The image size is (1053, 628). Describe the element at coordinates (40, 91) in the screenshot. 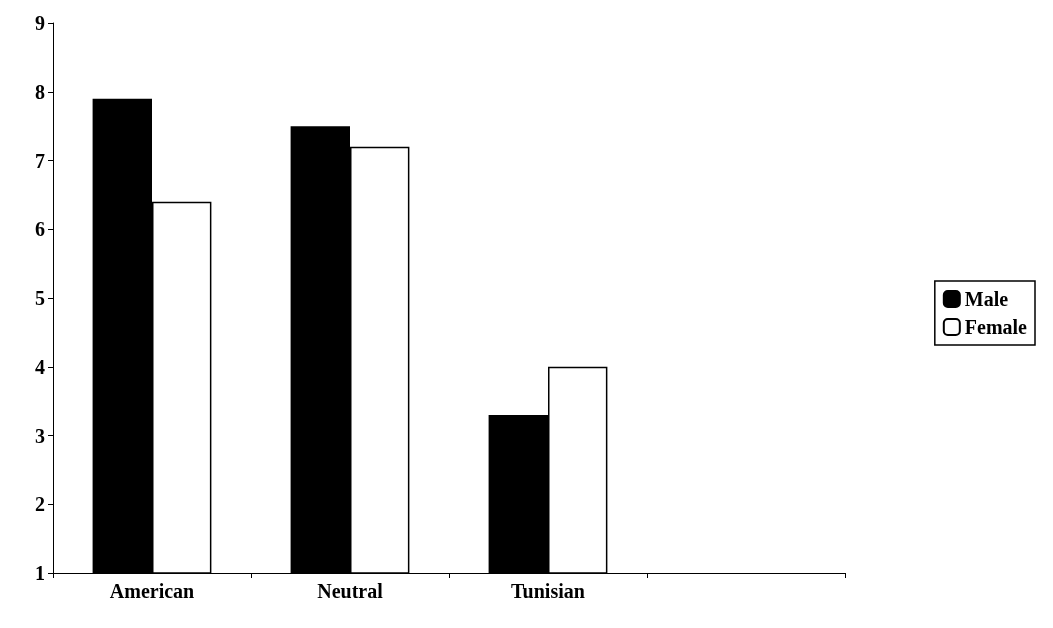

I see `y-tick-label: 8` at that location.